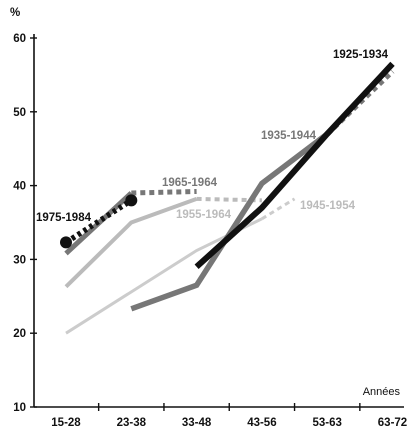  I want to click on x-tick-label: 63-72, so click(392, 422).